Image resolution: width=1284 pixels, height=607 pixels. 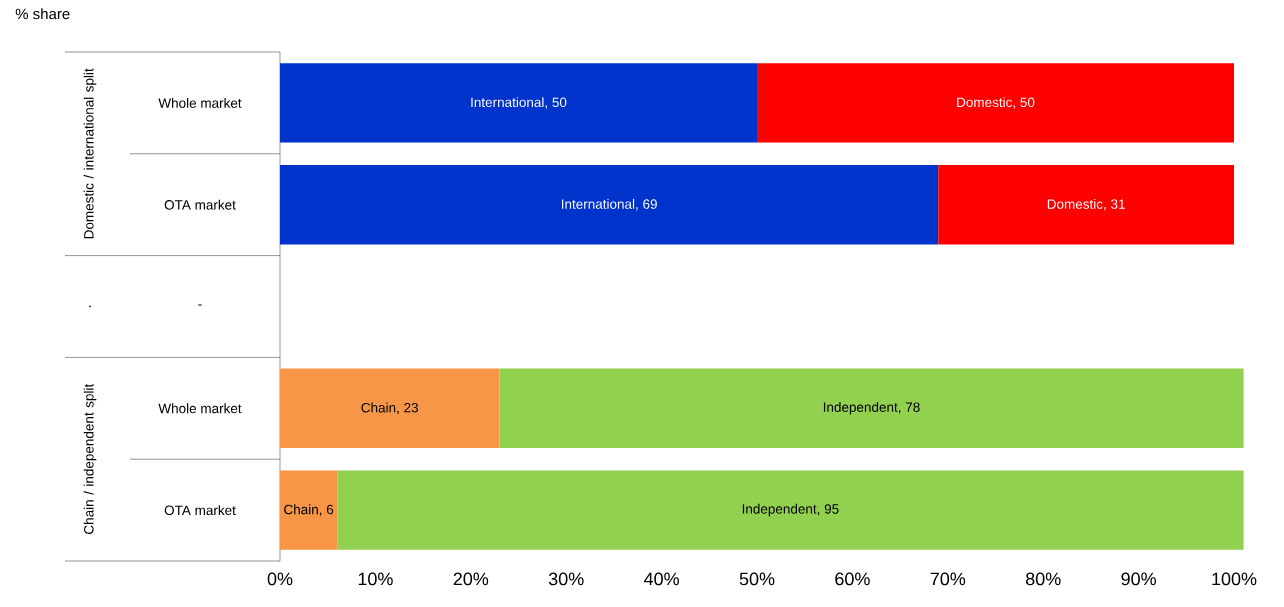 What do you see at coordinates (661, 579) in the screenshot?
I see `x-tick-label: 40%` at bounding box center [661, 579].